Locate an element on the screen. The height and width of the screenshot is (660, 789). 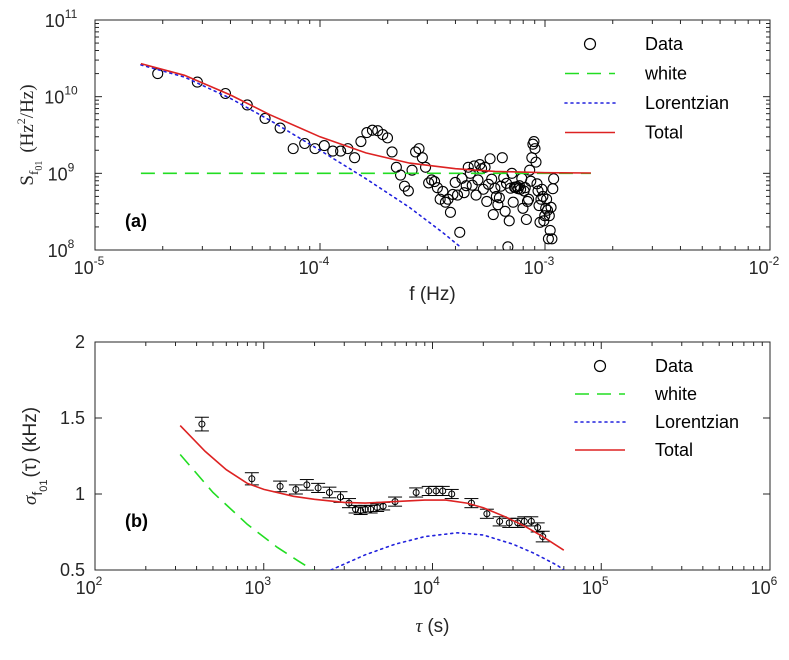
panel-a-legend-lorentzian-label: Lorentzian is located at coordinates (687, 103).